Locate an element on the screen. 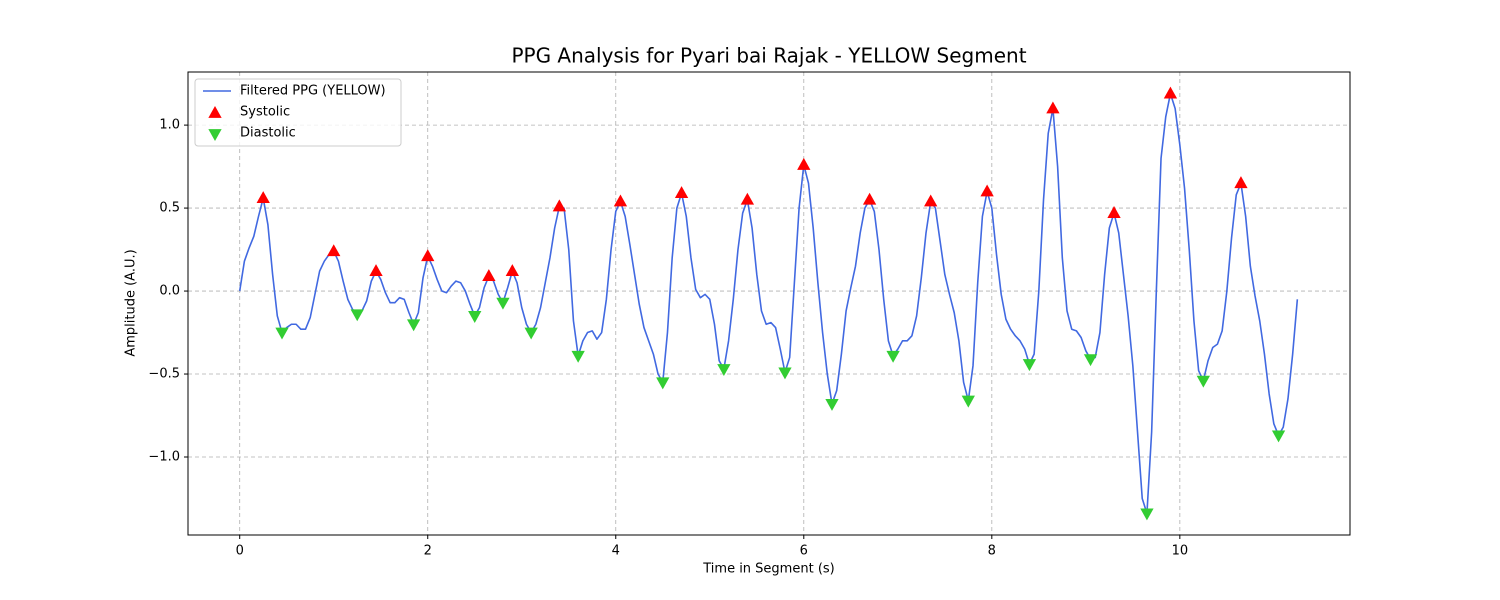  x-tick-label: 8 is located at coordinates (992, 551).